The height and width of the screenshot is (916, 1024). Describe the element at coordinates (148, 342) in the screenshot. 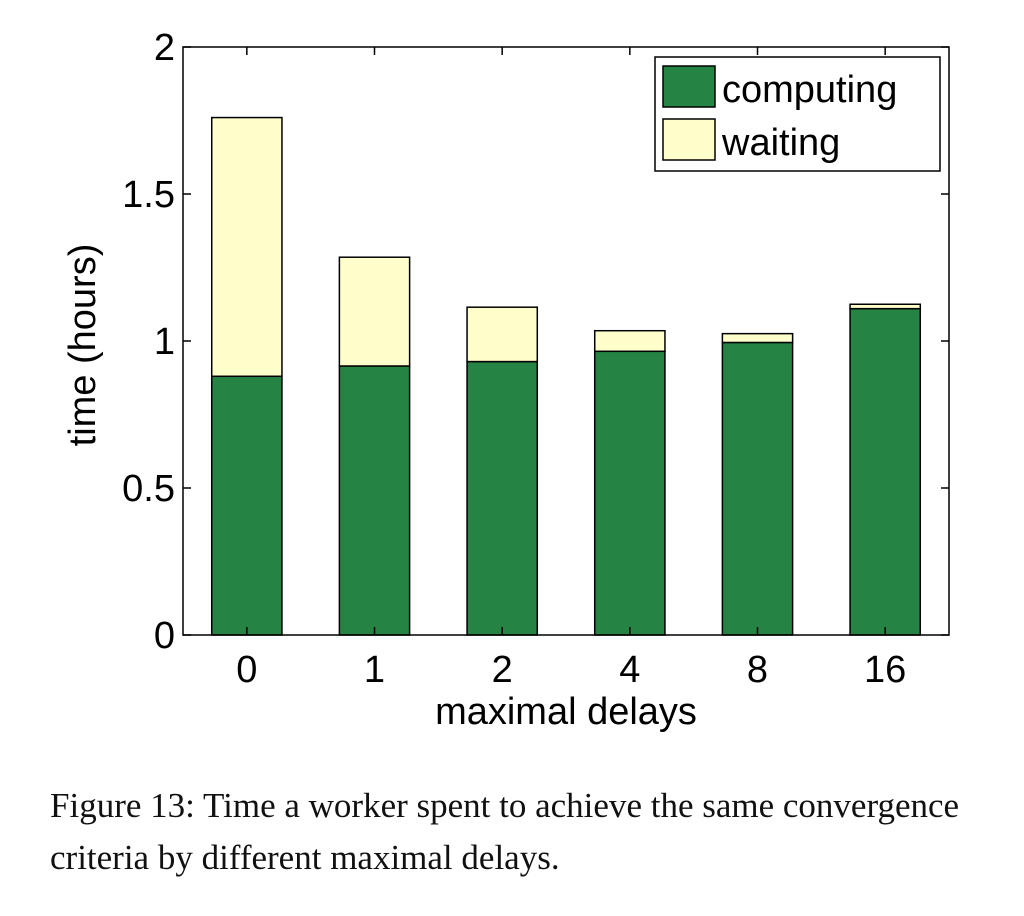

I see `y-tick-labels: 0 0.5 1 1.5 2` at that location.